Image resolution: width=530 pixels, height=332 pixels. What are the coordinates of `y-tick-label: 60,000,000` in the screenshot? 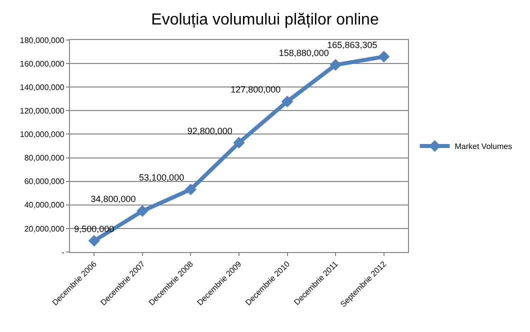 It's located at (44, 181).